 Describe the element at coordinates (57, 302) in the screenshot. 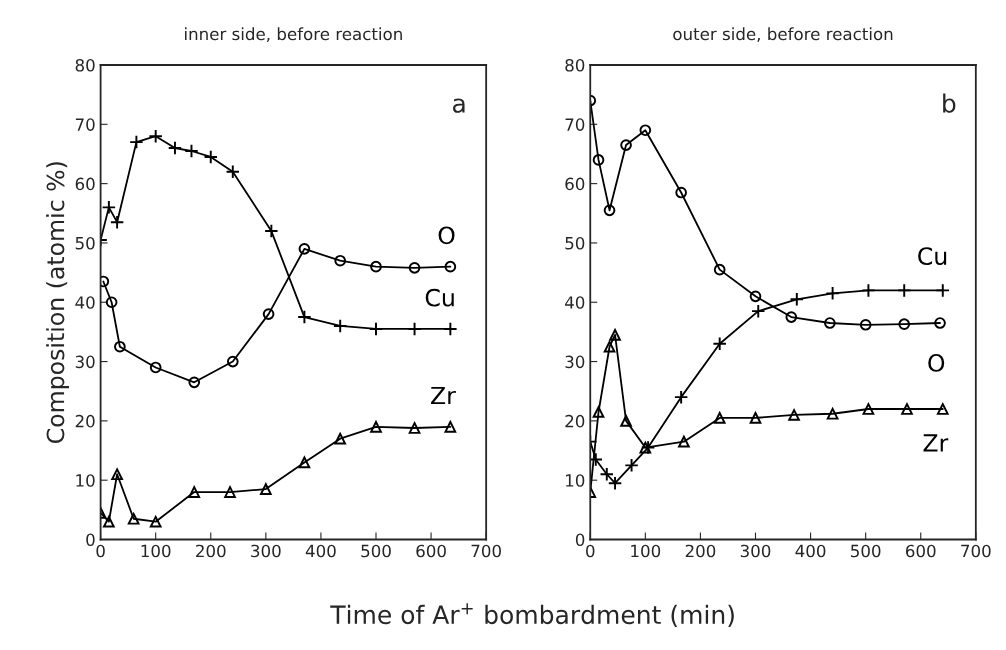

I see `y-axis-title: Composition (atomic %)` at that location.